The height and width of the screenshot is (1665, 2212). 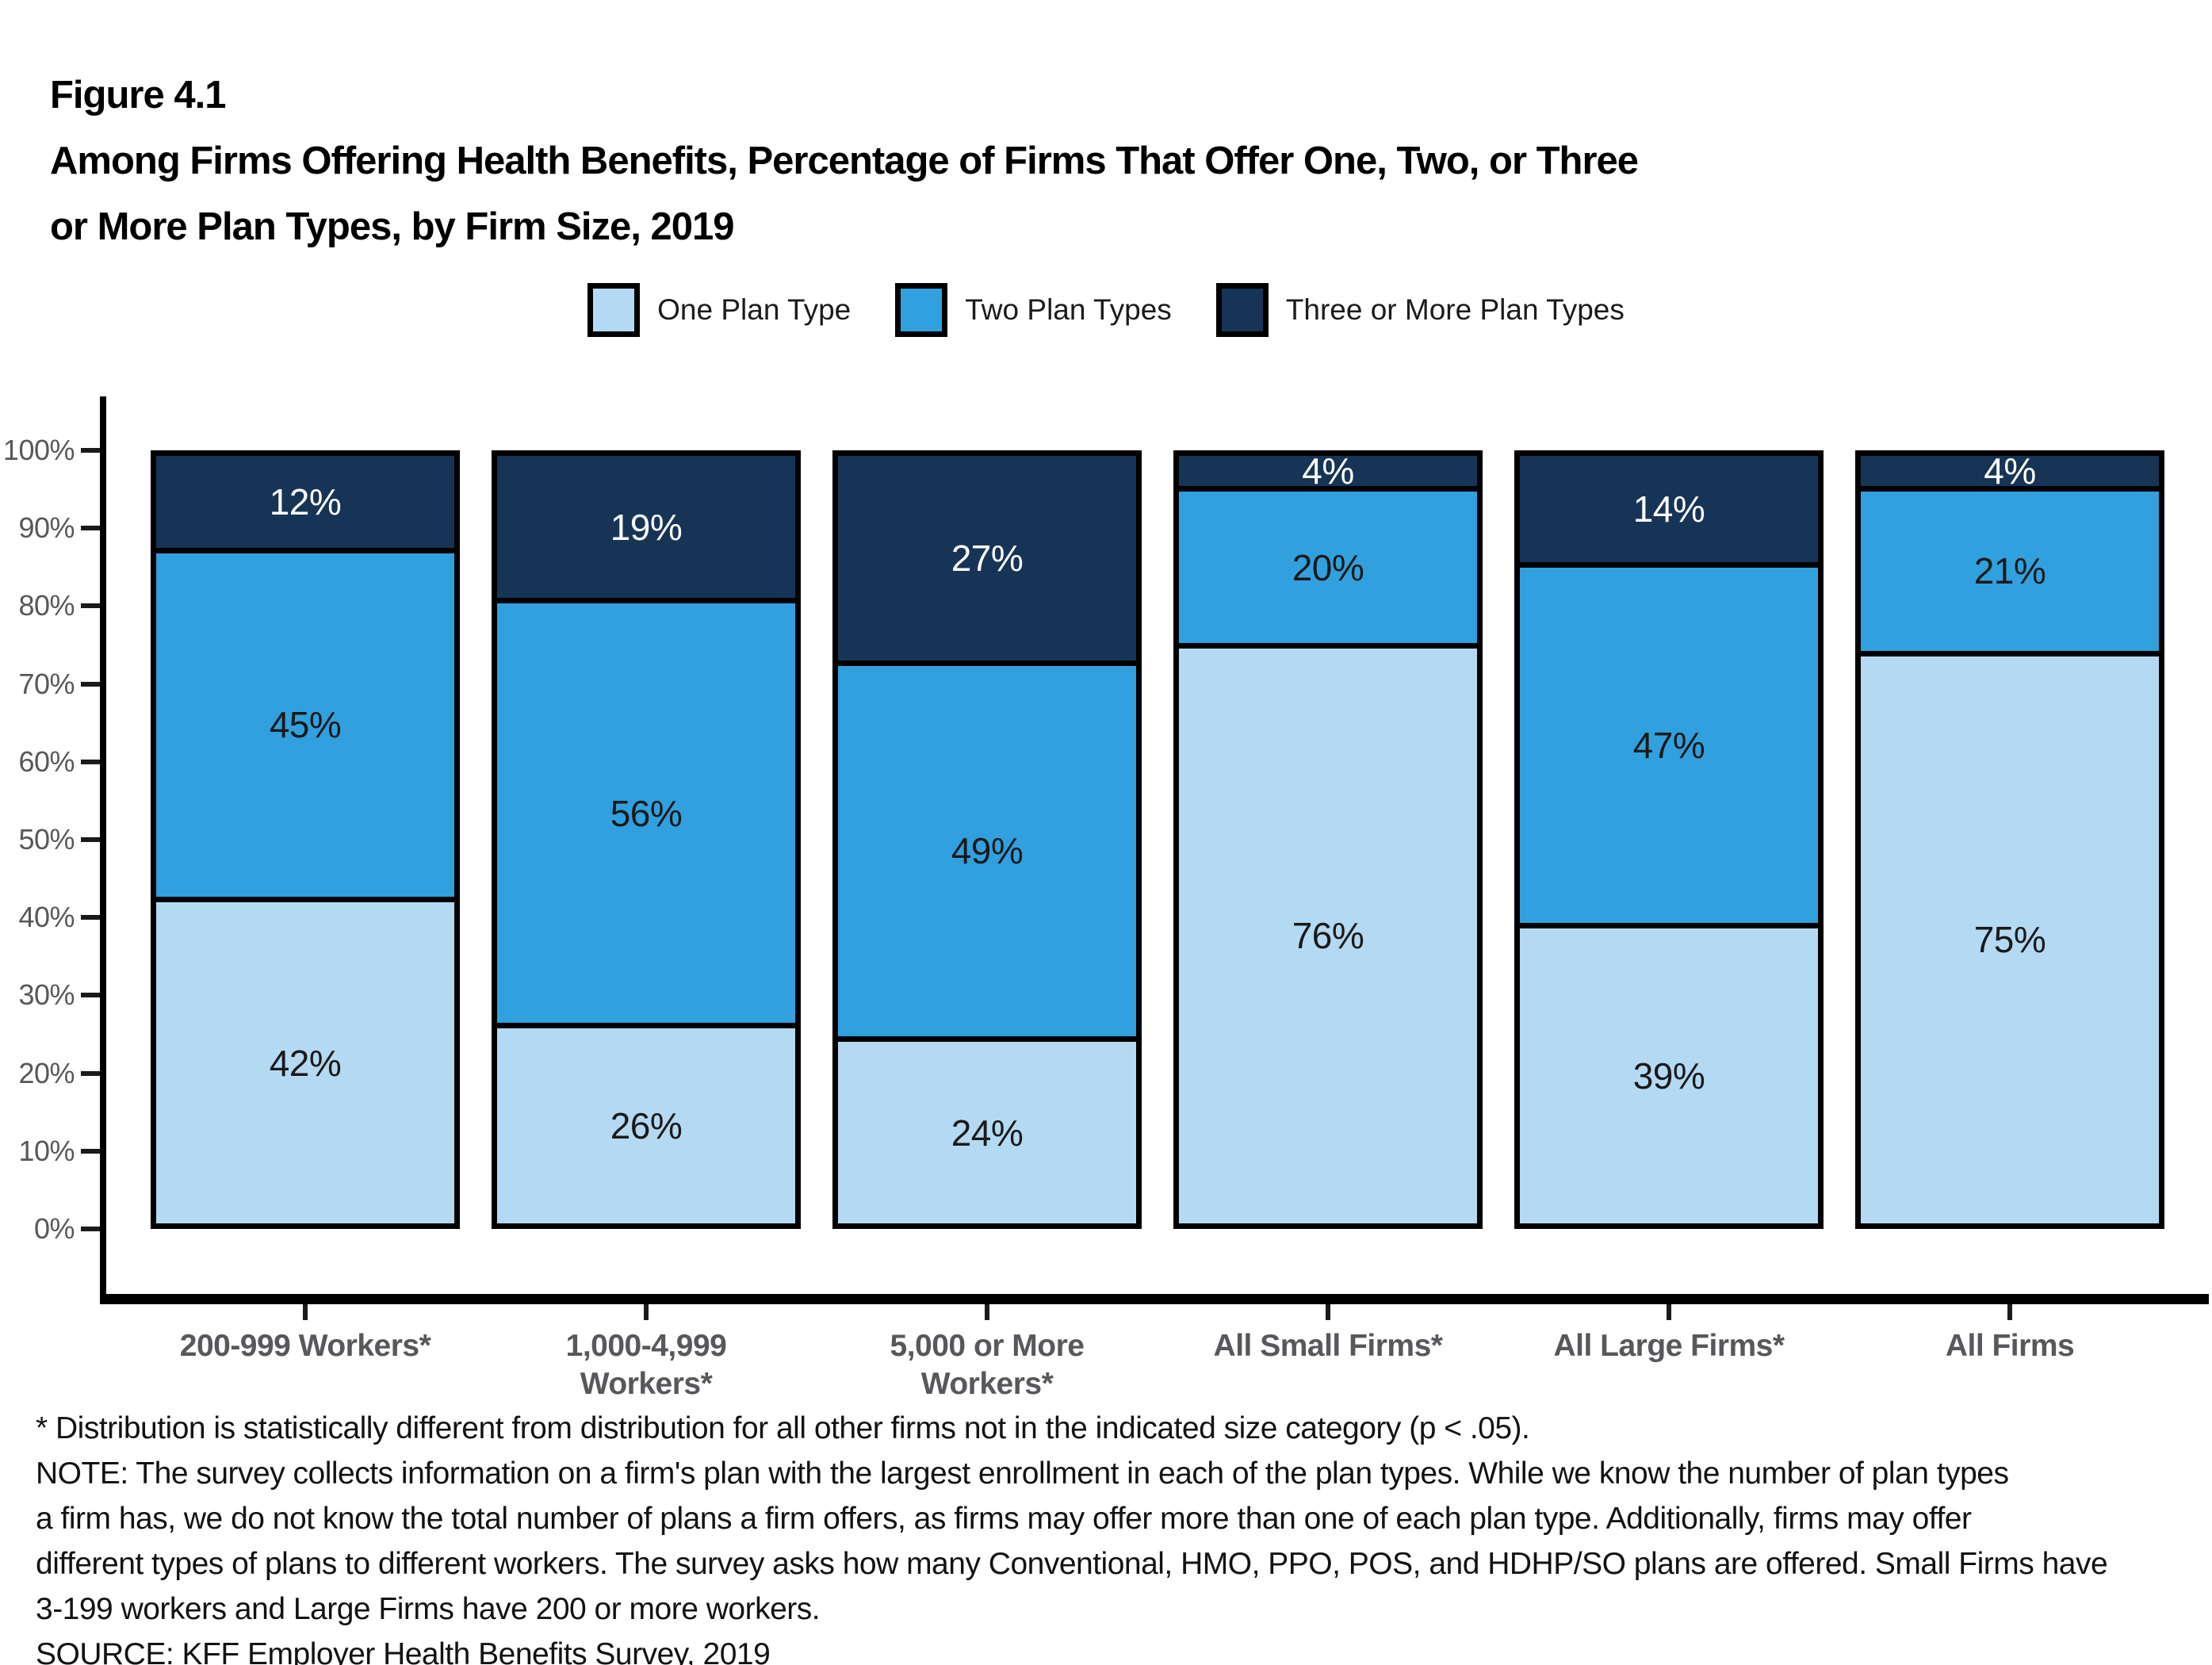 What do you see at coordinates (1328, 936) in the screenshot?
I see `bar-segment-label: 76%` at bounding box center [1328, 936].